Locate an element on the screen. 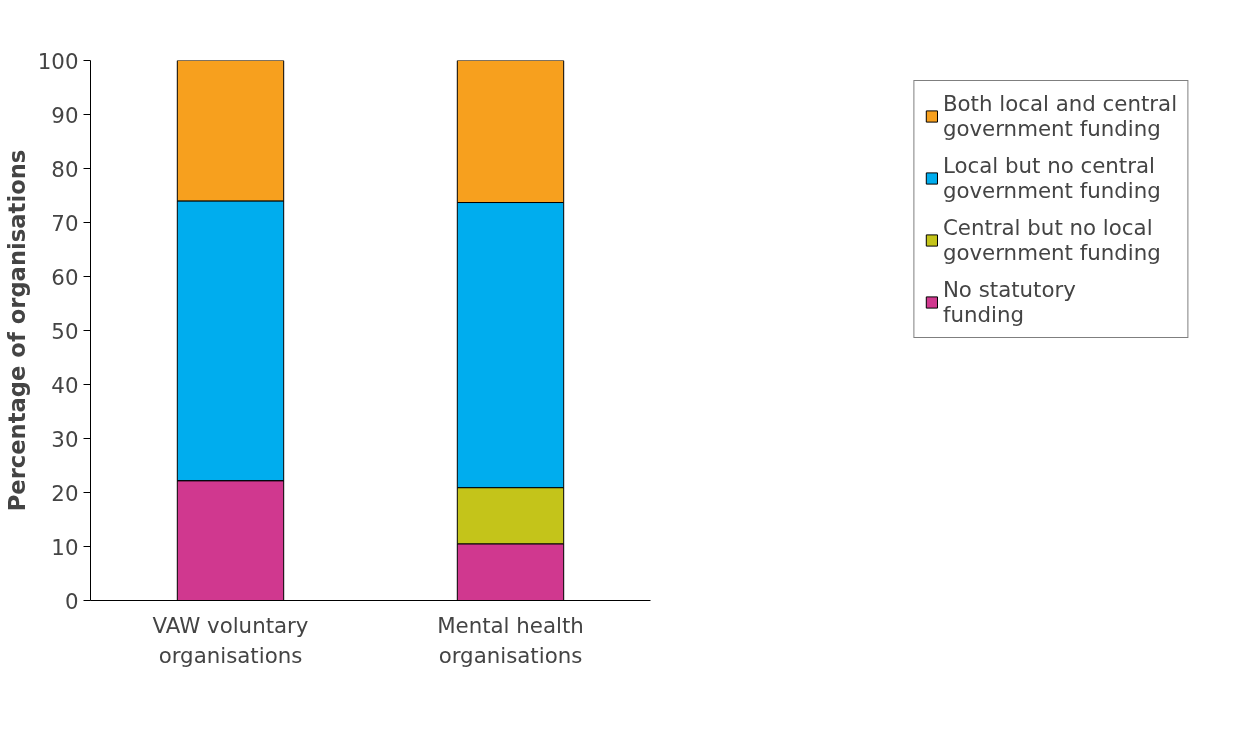 This screenshot has height=736, width=1243. y-tick-label: 70 is located at coordinates (65, 223).